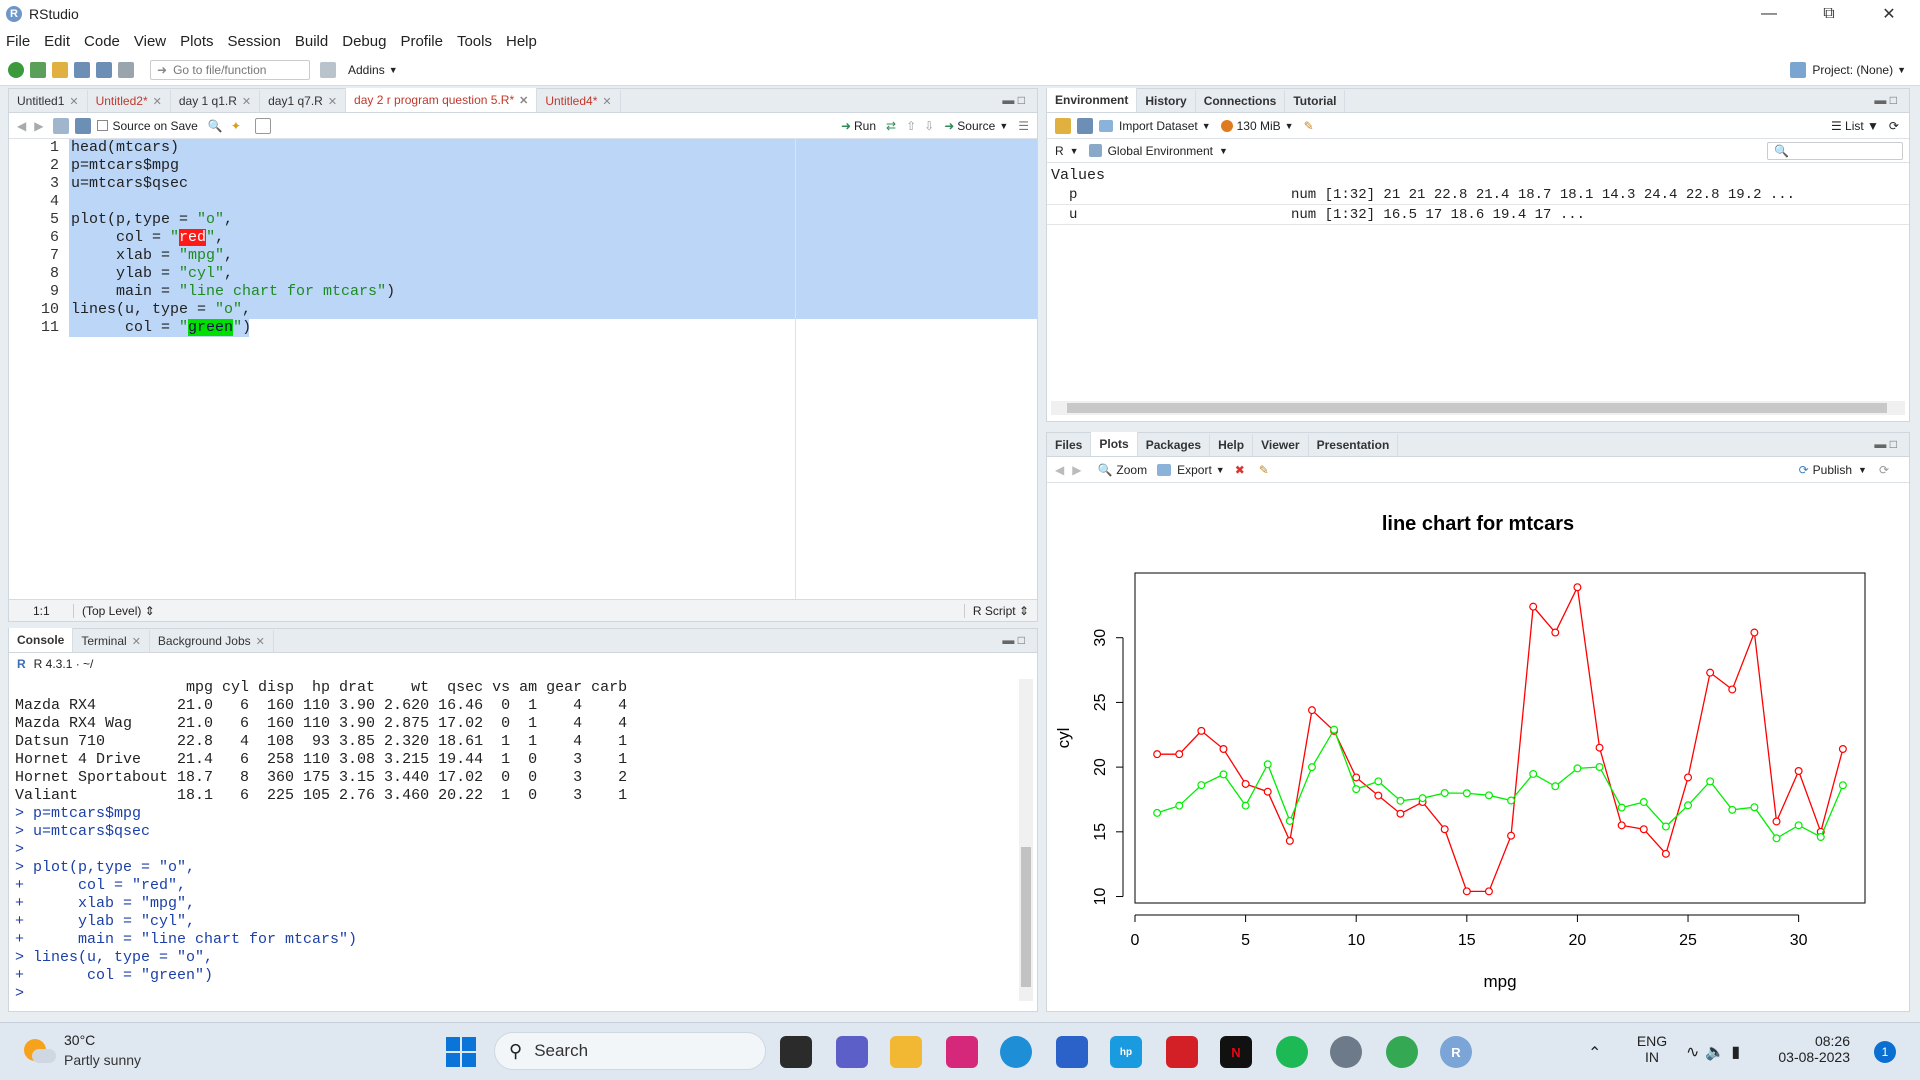  I want to click on file-type-selector: R Script ⇕, so click(996, 610).